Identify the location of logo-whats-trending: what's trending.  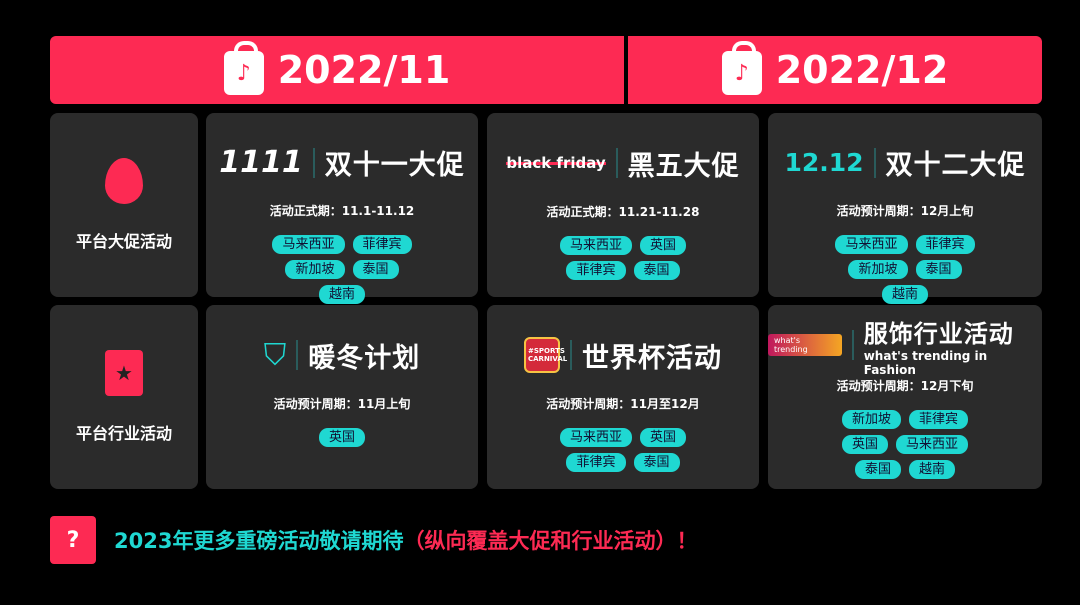
(805, 345).